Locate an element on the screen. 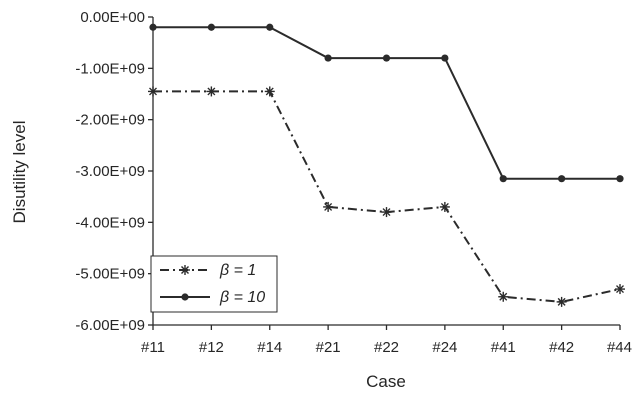  x-axis: #11 #12 #14 #21 #22 #24 #41 #42 #44 is located at coordinates (386, 340).